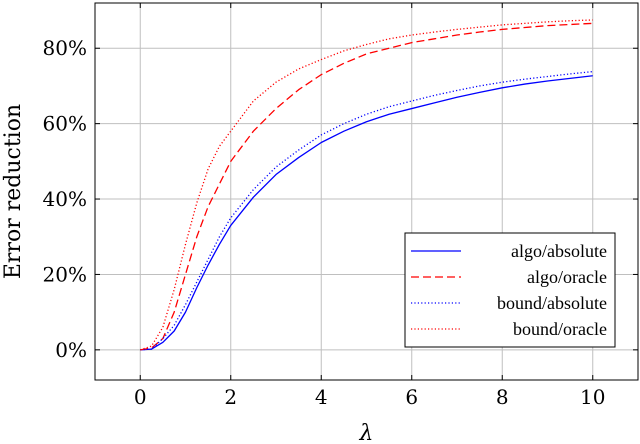 Image resolution: width=640 pixels, height=444 pixels. What do you see at coordinates (567, 277) in the screenshot?
I see `legend-label: algo/oracle` at bounding box center [567, 277].